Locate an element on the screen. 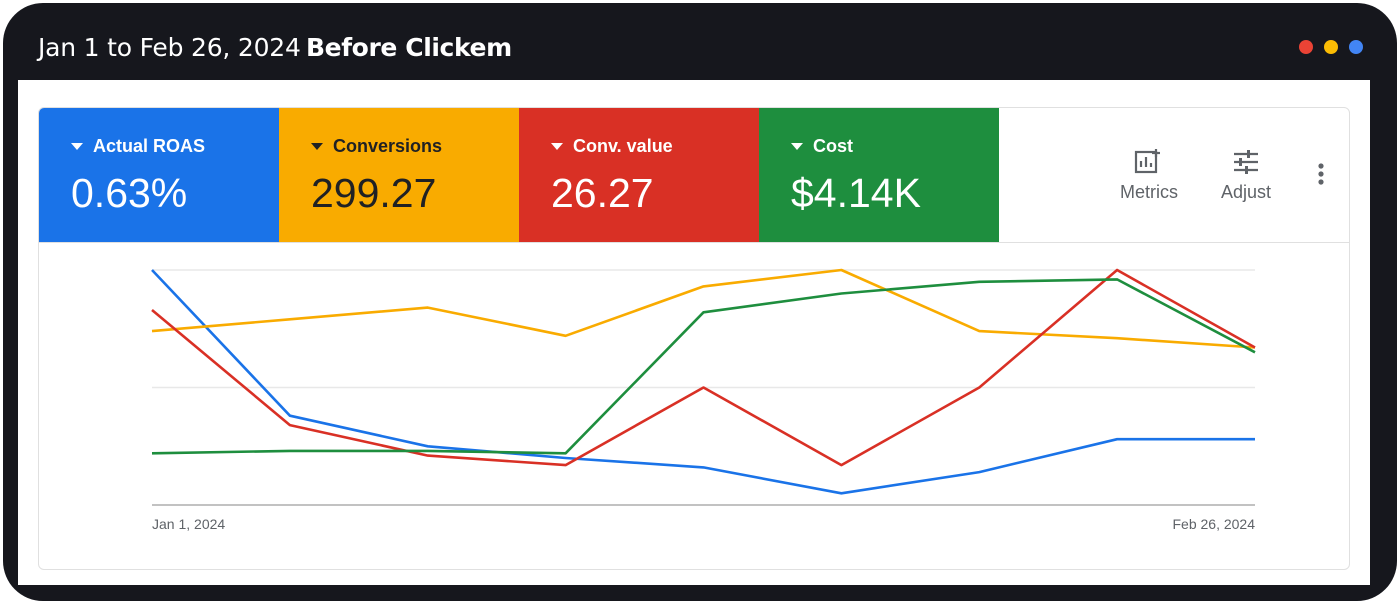 The width and height of the screenshot is (1400, 604). metric-value: 299.27 is located at coordinates (374, 193).